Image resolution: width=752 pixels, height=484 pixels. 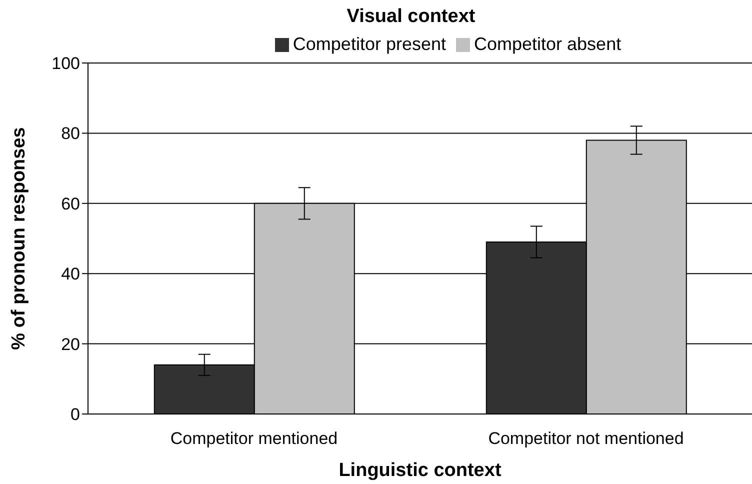 I want to click on y-tick-label: 80, so click(x=70, y=134).